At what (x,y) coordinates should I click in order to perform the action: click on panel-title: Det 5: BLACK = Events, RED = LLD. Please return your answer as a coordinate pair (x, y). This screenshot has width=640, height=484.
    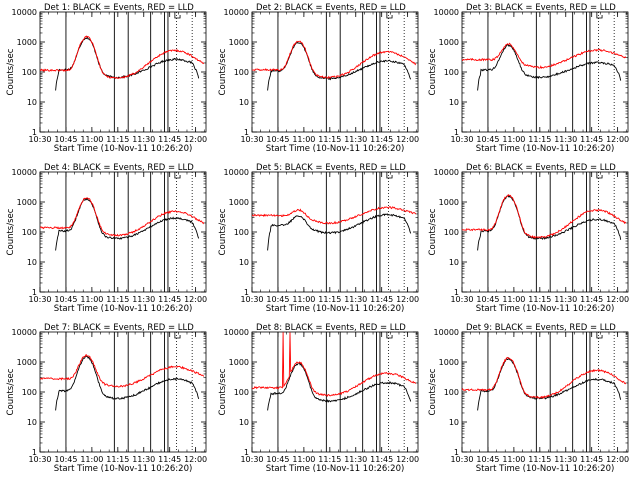
    Looking at the image, I should click on (331, 168).